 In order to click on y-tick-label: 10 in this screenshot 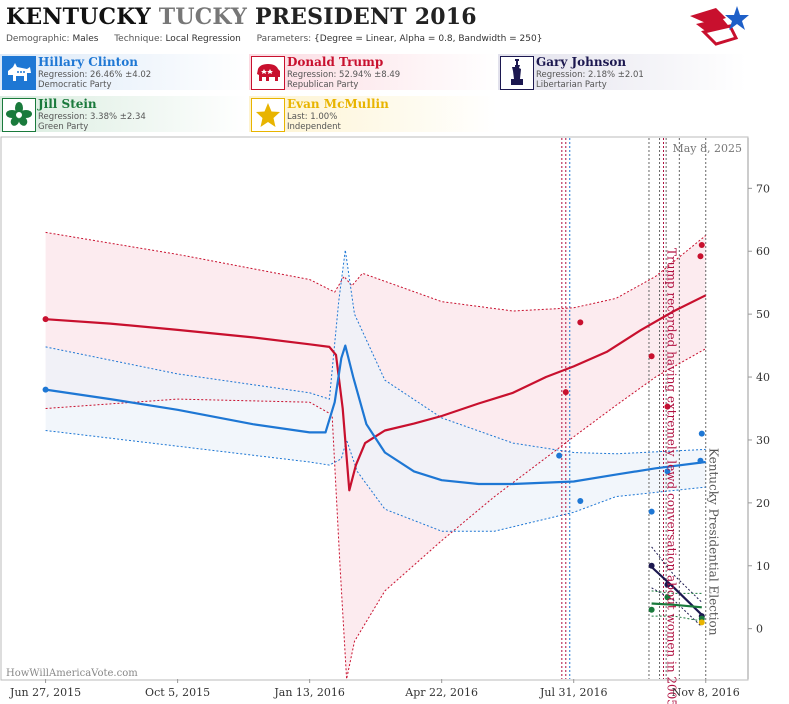, I will do `click(763, 566)`.